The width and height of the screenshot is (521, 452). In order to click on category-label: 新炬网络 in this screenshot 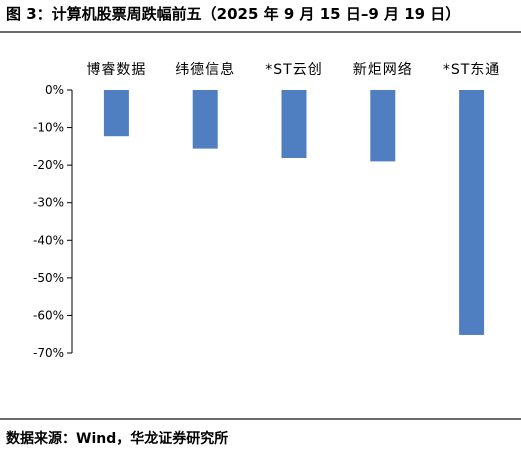, I will do `click(383, 70)`.